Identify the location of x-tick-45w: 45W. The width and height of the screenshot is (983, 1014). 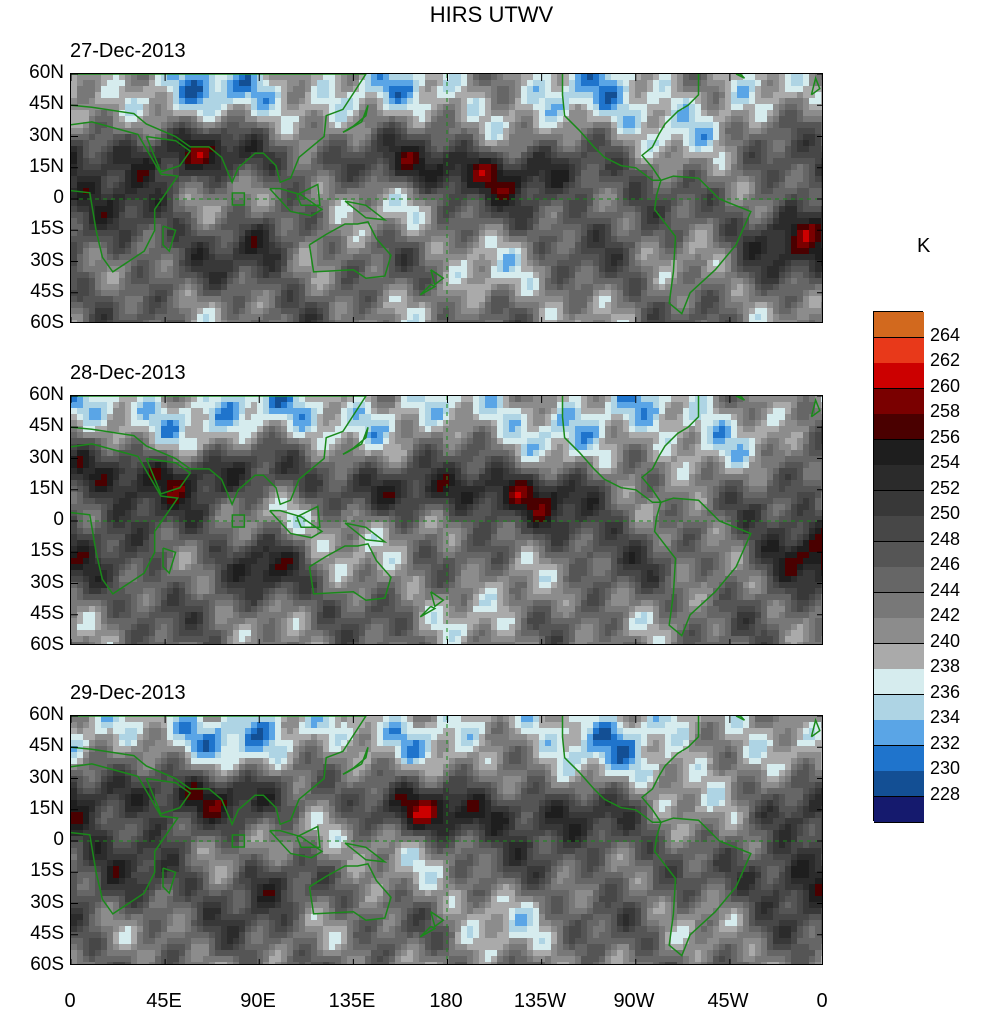
(728, 1001).